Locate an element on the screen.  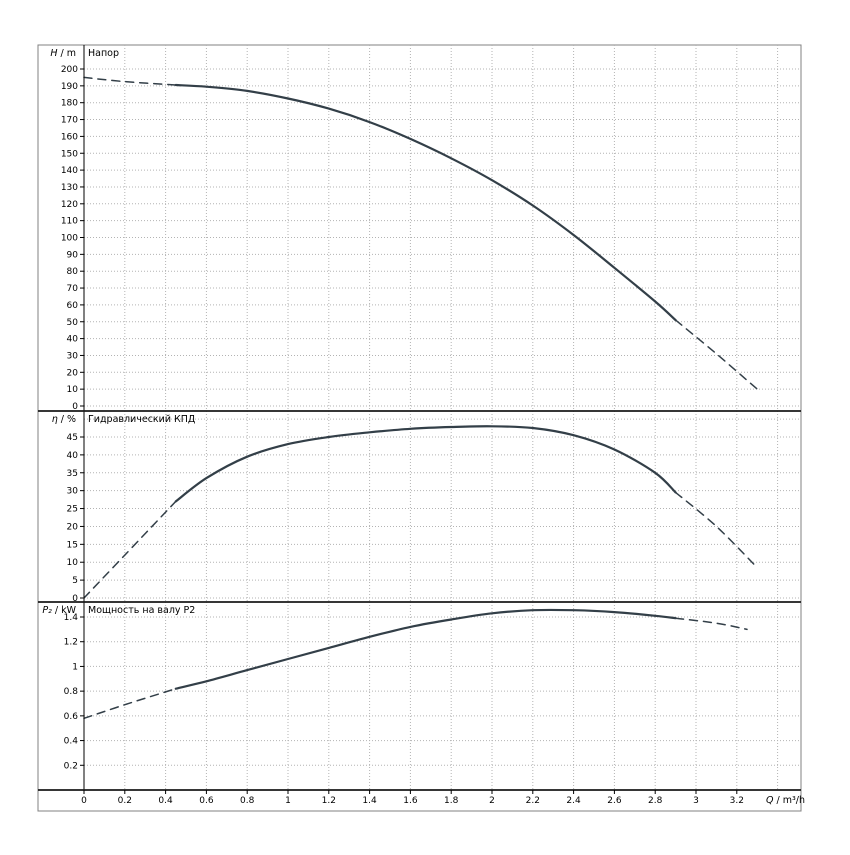
head-ytick-label: 60 is located at coordinates (73, 306).